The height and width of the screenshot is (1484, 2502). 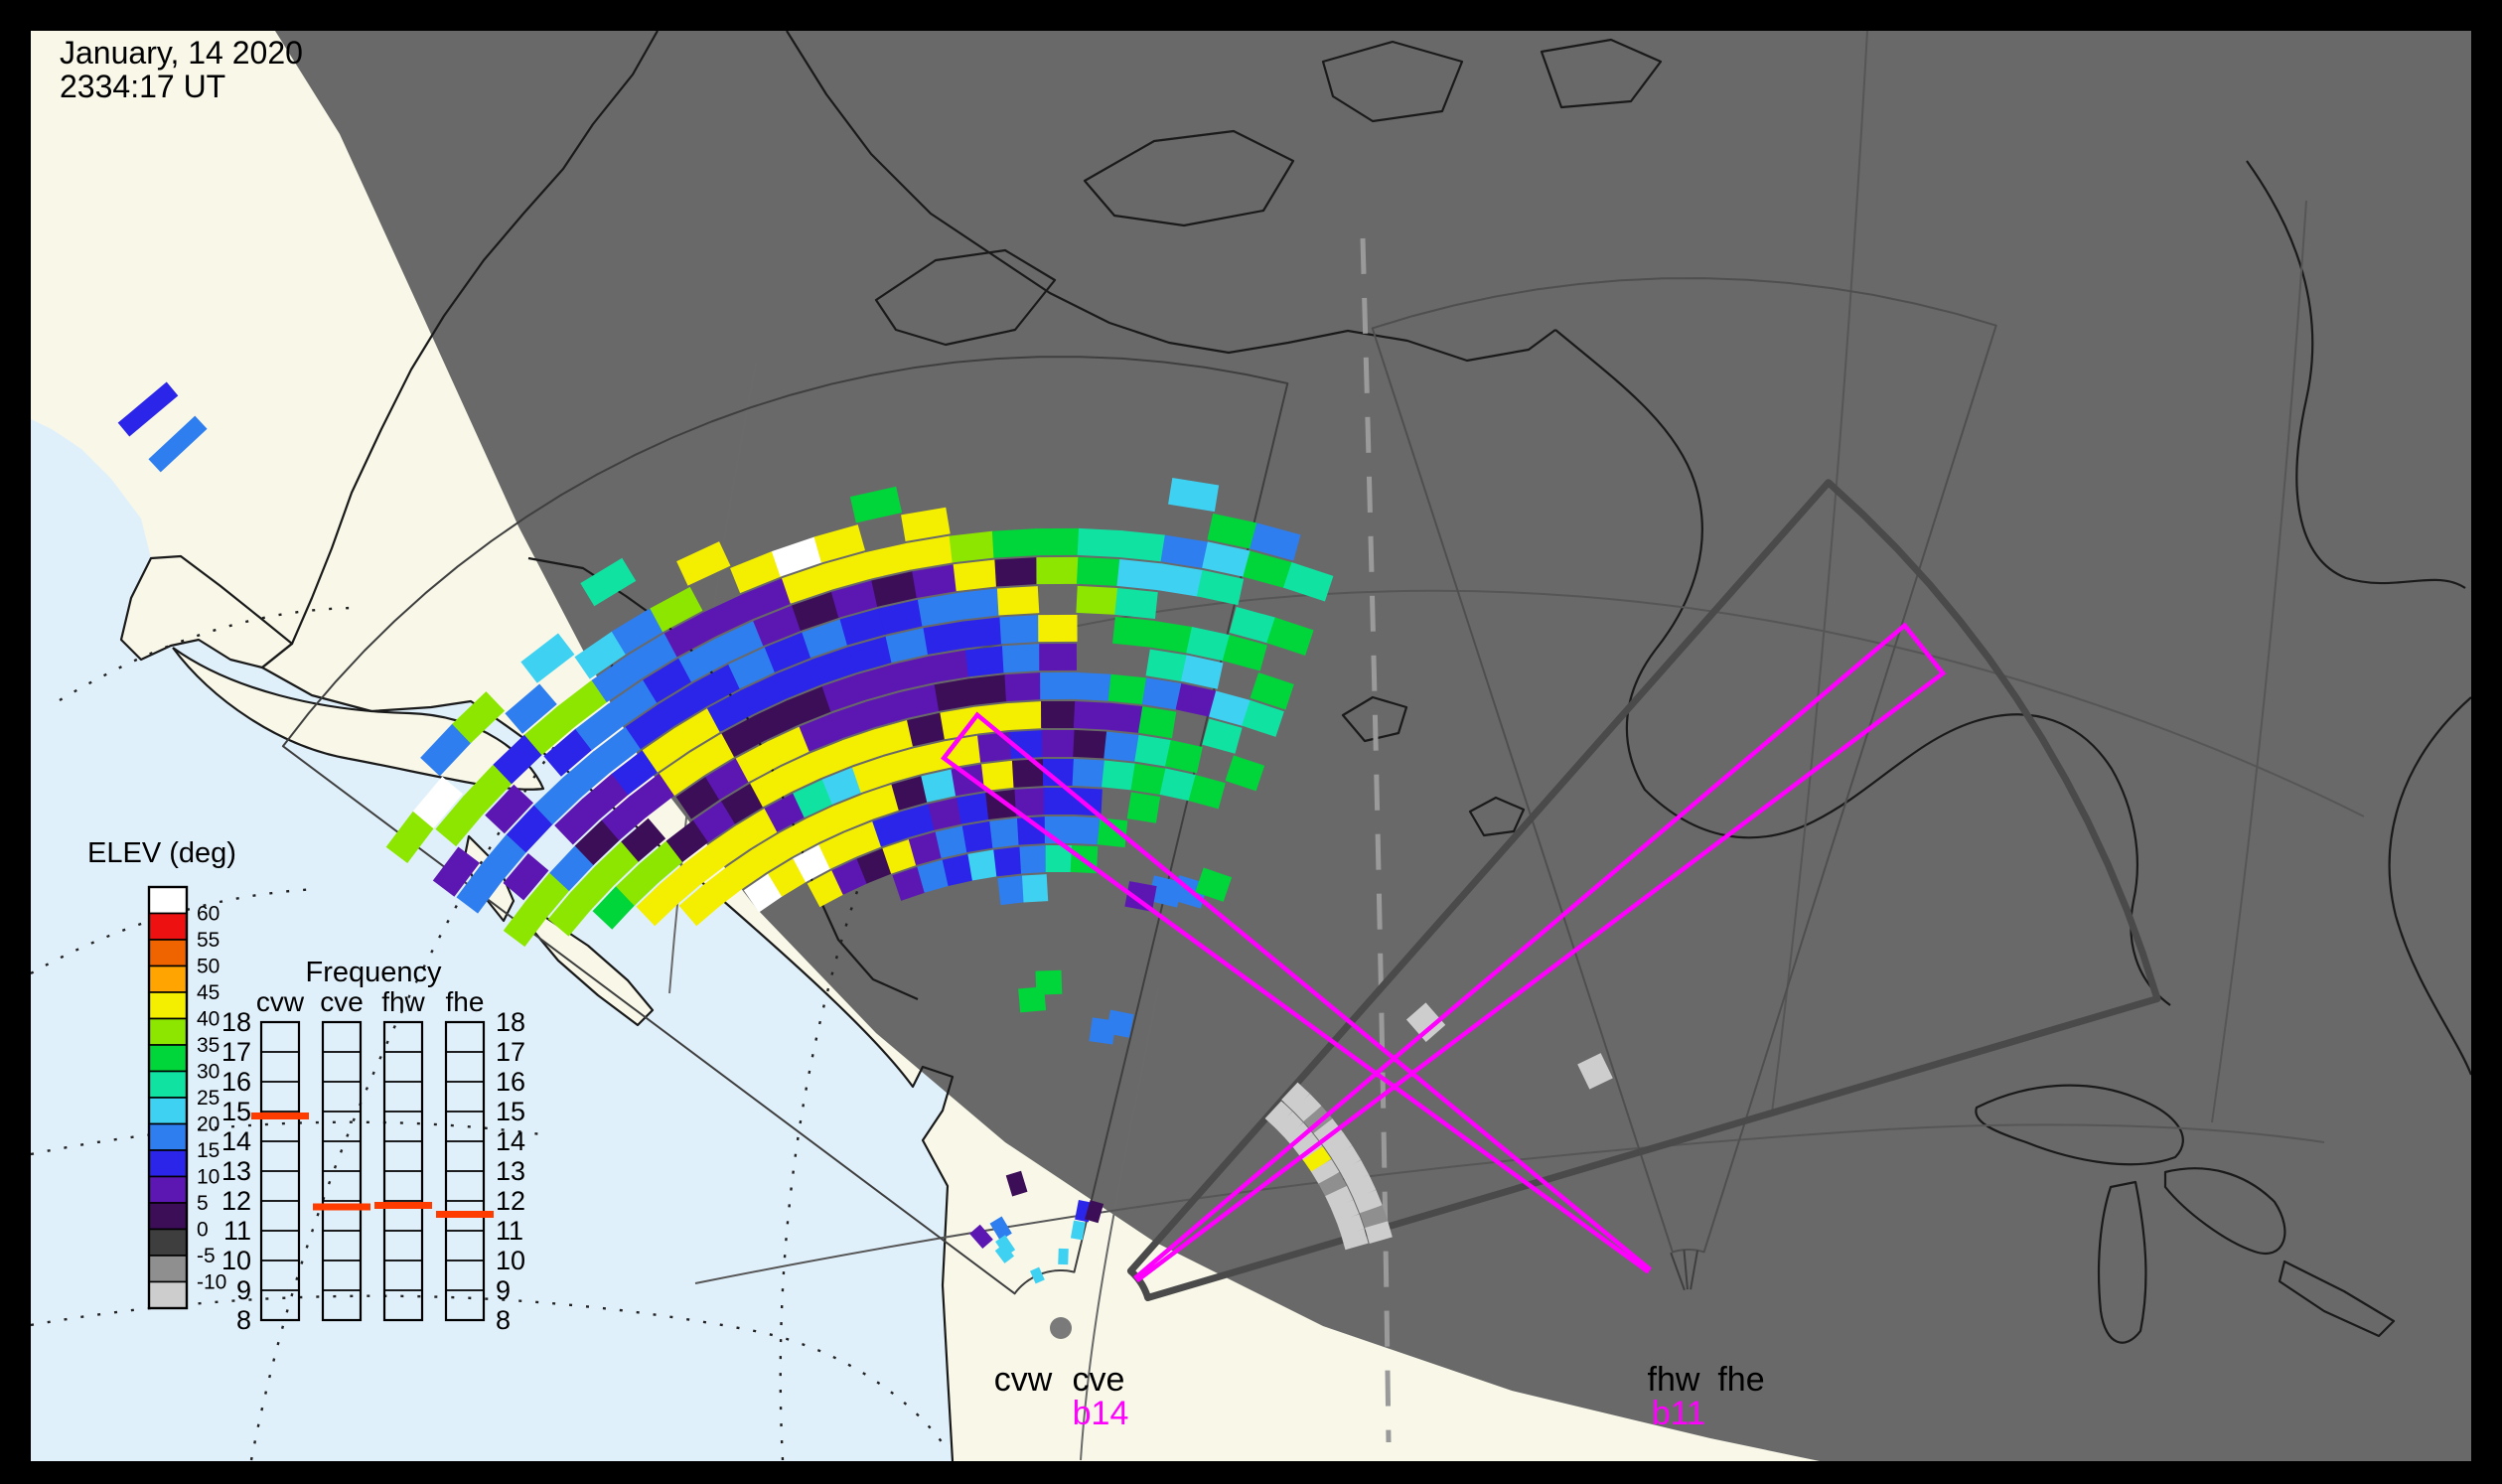 What do you see at coordinates (1297, 992) in the screenshot?
I see `beam-outline-b11` at bounding box center [1297, 992].